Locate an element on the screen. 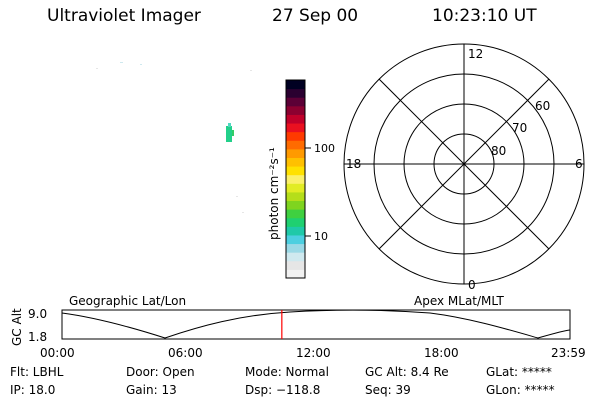 The image size is (600, 400). uv-image-panel is located at coordinates (174, 137).